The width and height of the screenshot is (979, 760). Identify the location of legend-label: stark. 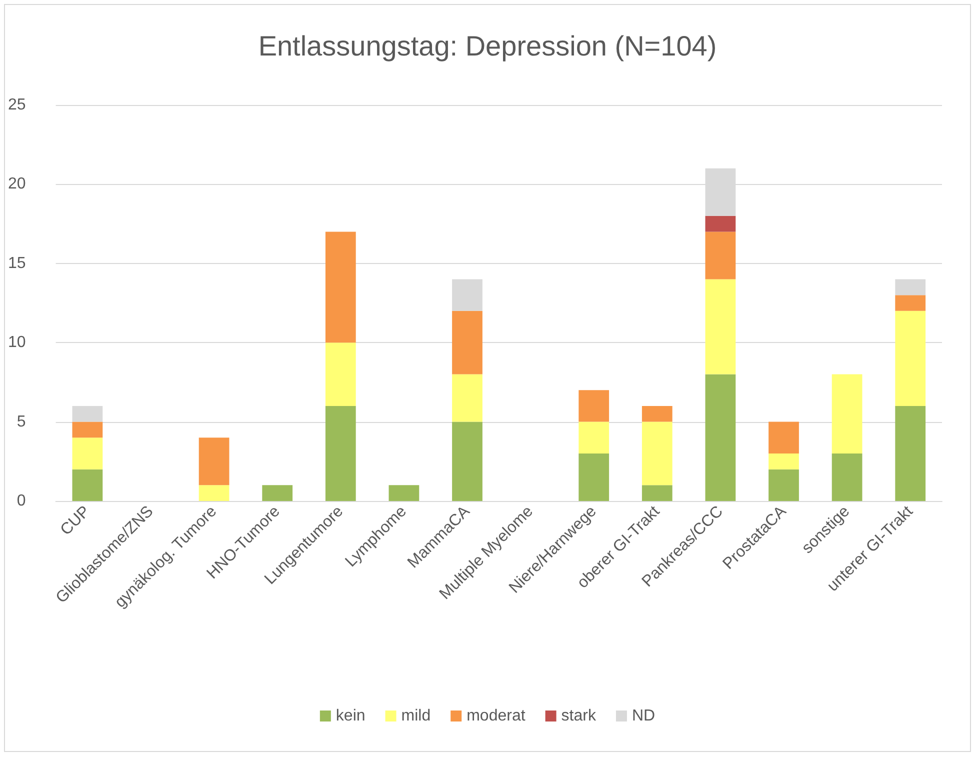
(579, 716).